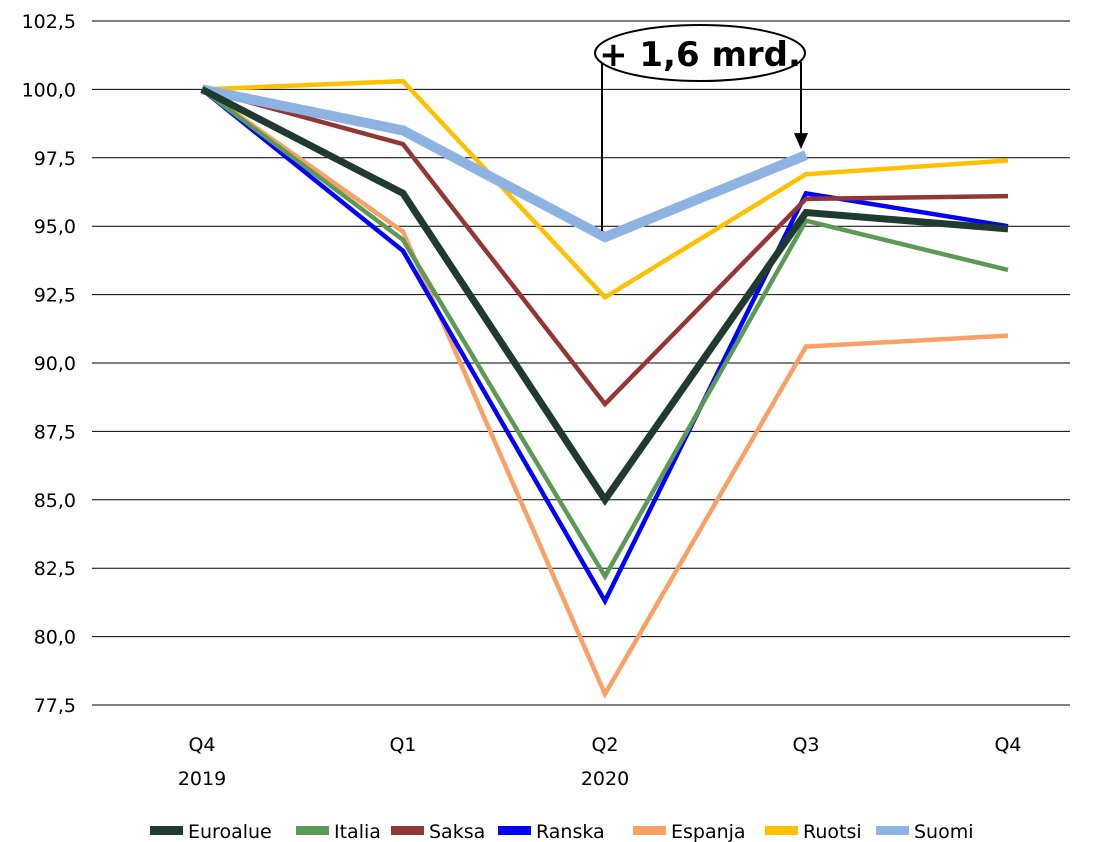  What do you see at coordinates (55, 364) in the screenshot?
I see `y-tick-label: 90,0` at bounding box center [55, 364].